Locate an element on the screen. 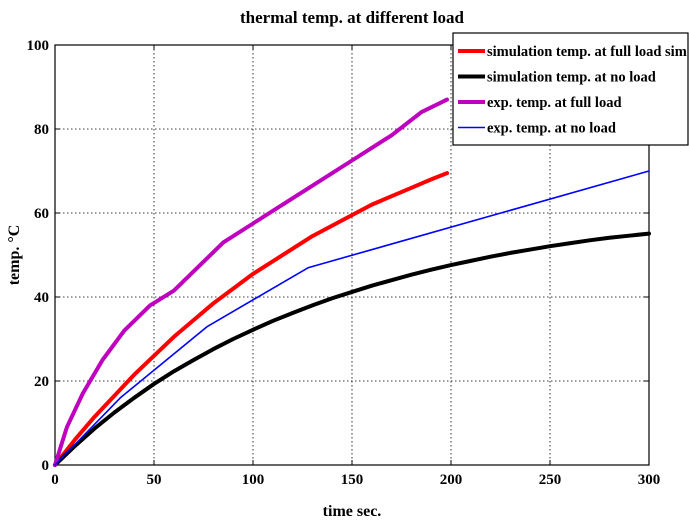  legend-box is located at coordinates (570, 89).